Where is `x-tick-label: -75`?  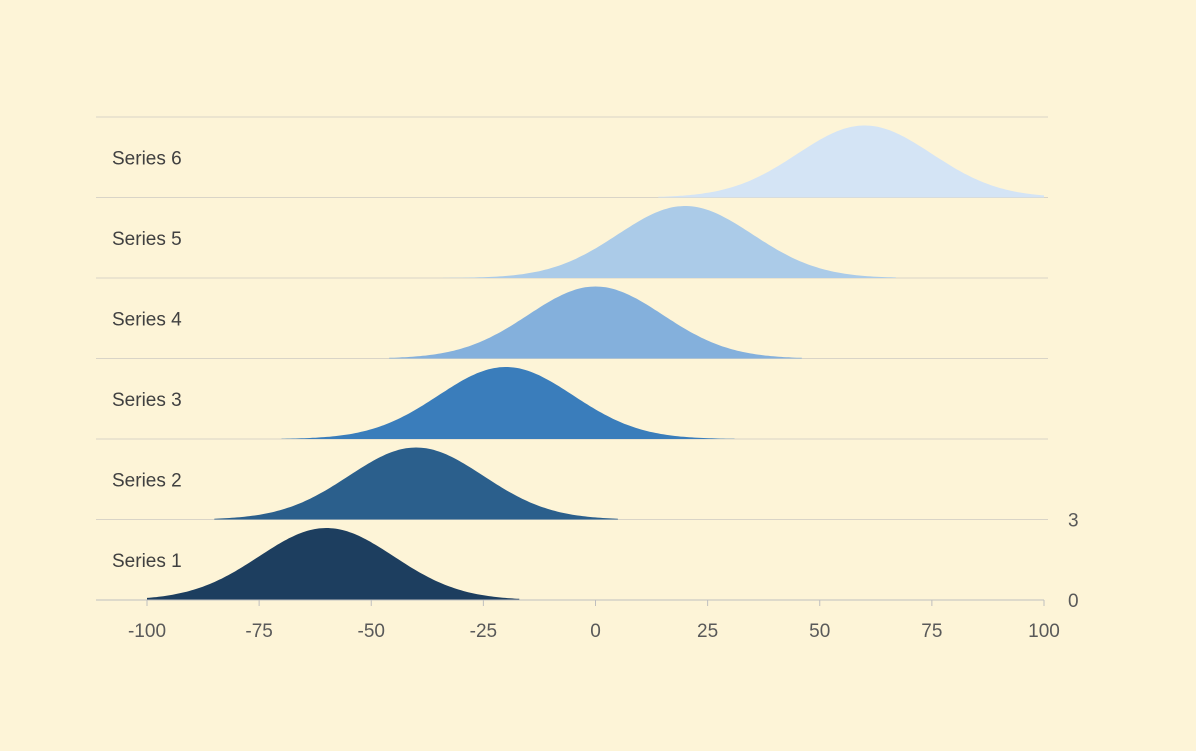
x-tick-label: -75 is located at coordinates (258, 631).